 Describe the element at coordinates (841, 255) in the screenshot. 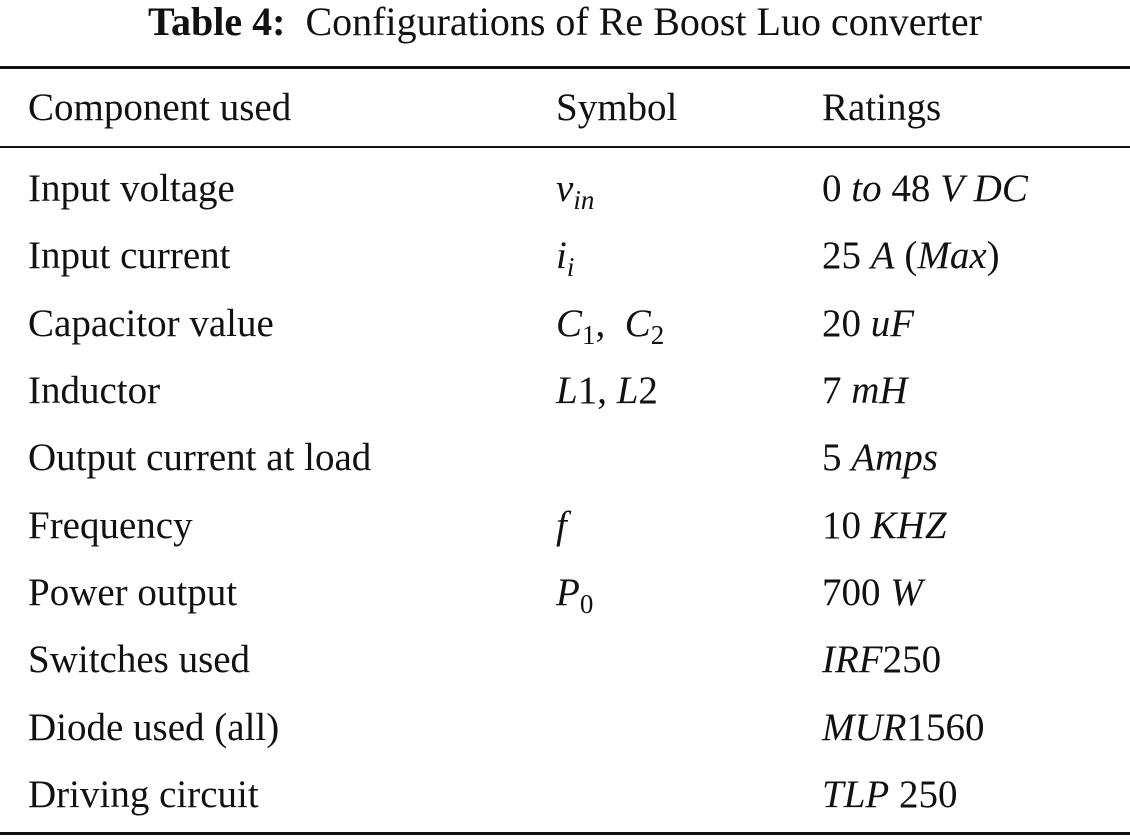

I see `rating-number: 25` at that location.